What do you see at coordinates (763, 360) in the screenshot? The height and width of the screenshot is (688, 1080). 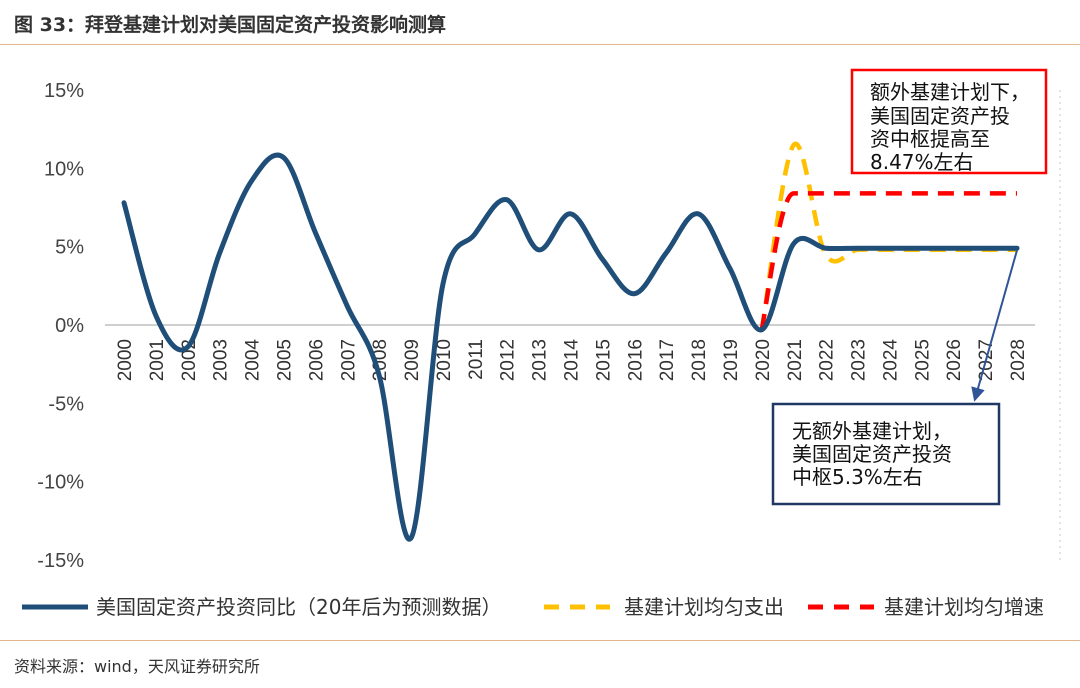 I see `x-tick-label: 2020` at bounding box center [763, 360].